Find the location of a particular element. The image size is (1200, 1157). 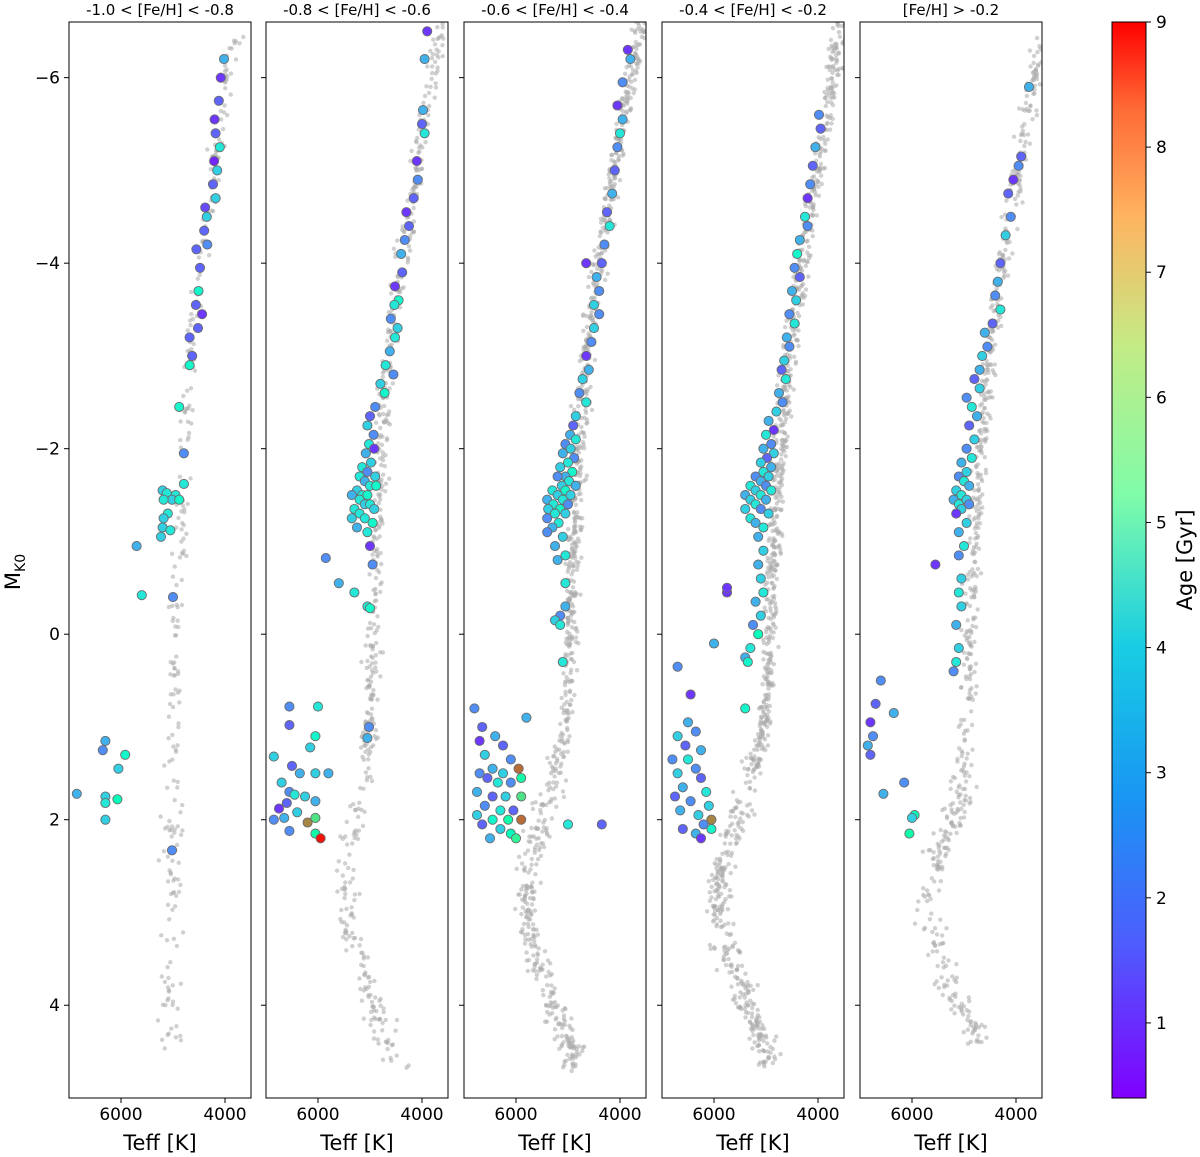

y-tick-label: −6 is located at coordinates (47, 79).